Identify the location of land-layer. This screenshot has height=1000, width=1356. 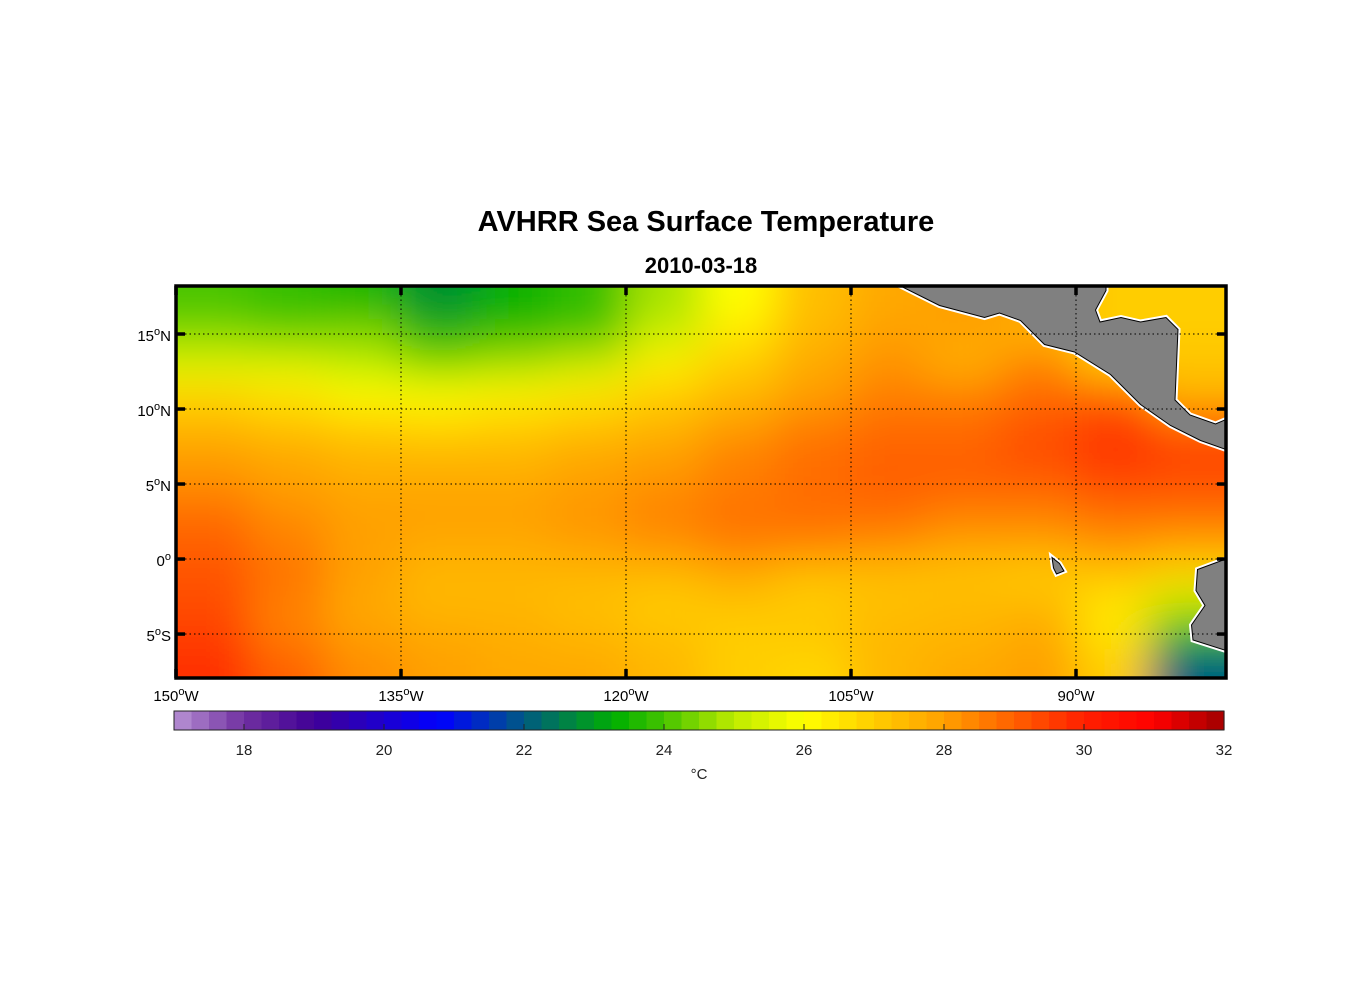
(1061, 470).